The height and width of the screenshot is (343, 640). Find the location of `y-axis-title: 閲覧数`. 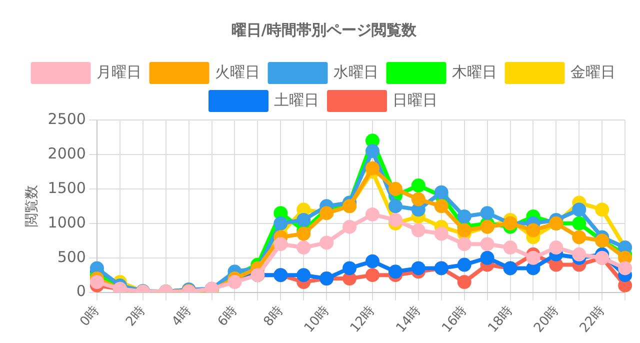

y-axis-title: 閲覧数 is located at coordinates (32, 206).